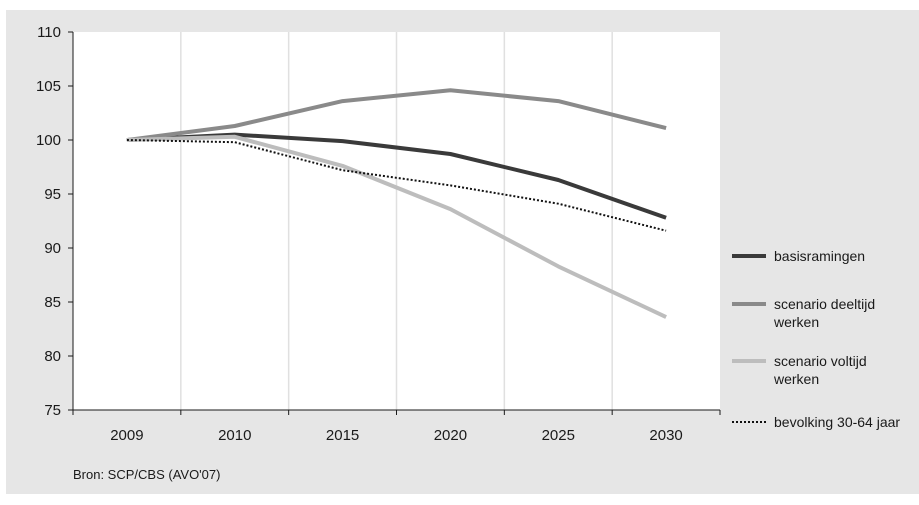  I want to click on x-tick-label: 2025, so click(558, 435).